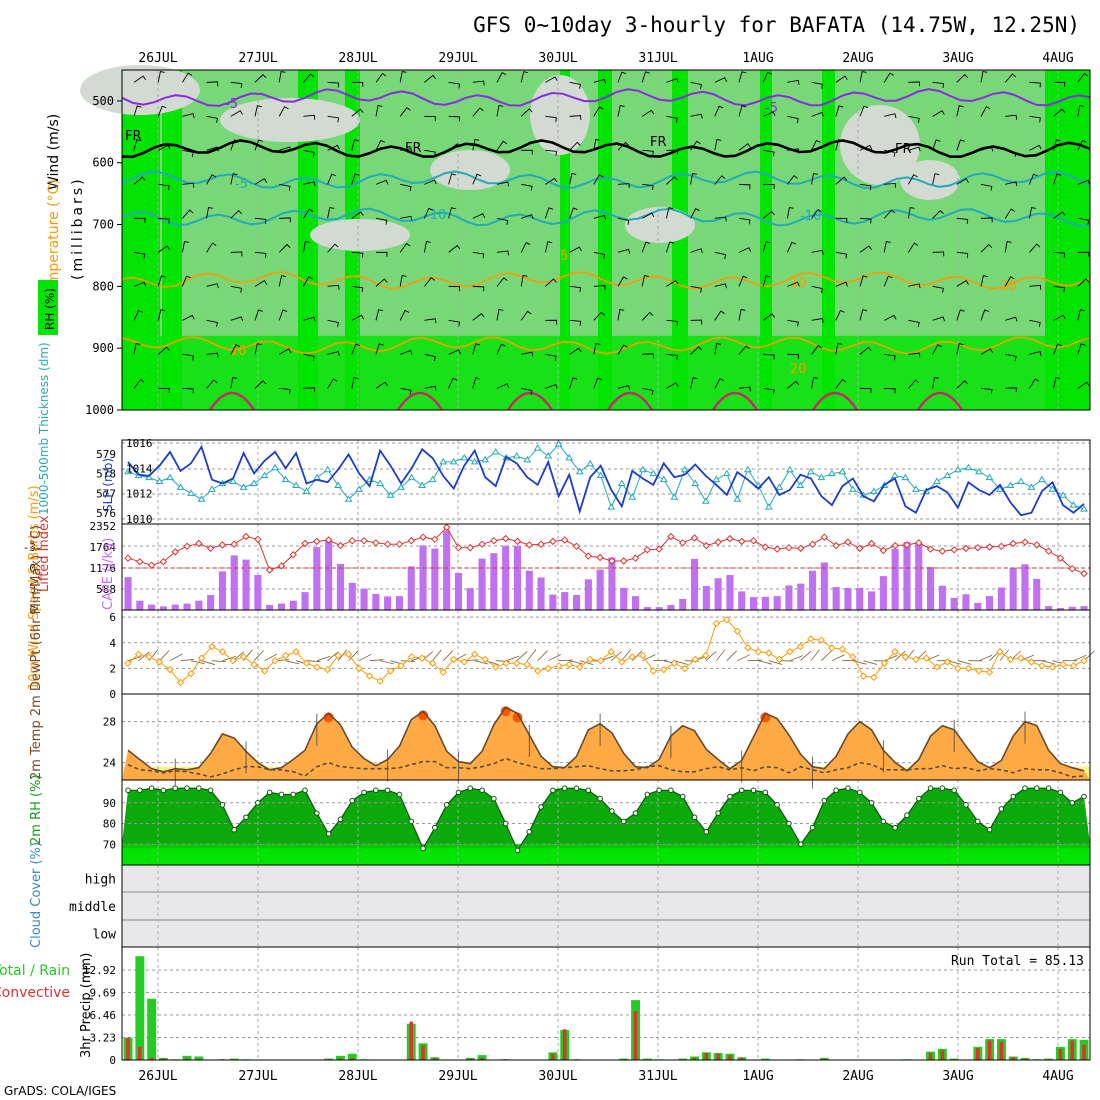  I want to click on date-label-bottom: 31JUL, so click(657, 1076).